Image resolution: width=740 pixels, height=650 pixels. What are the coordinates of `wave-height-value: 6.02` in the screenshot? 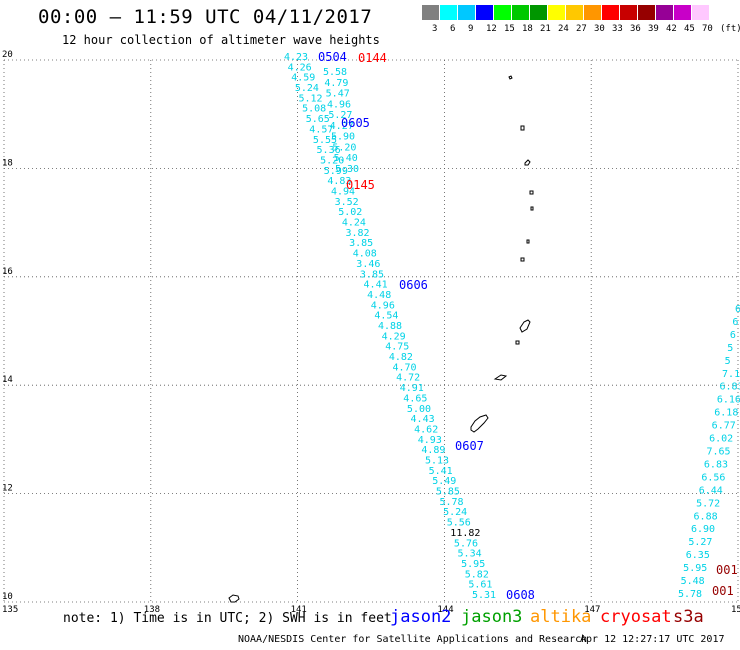 It's located at (721, 439).